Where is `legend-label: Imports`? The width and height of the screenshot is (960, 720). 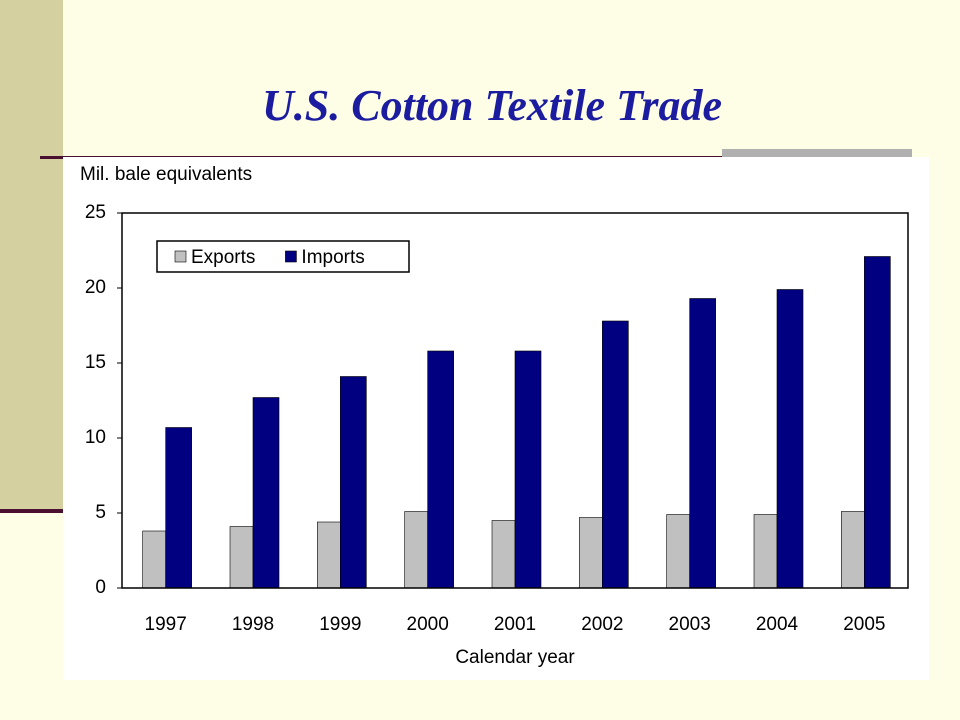
legend-label: Imports is located at coordinates (332, 257).